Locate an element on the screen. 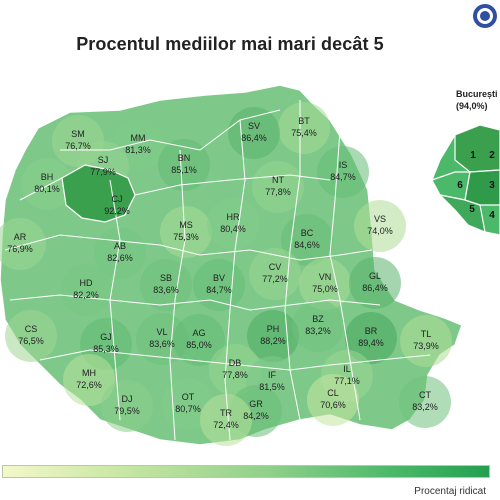  county-code-MM: MM is located at coordinates (138, 138).